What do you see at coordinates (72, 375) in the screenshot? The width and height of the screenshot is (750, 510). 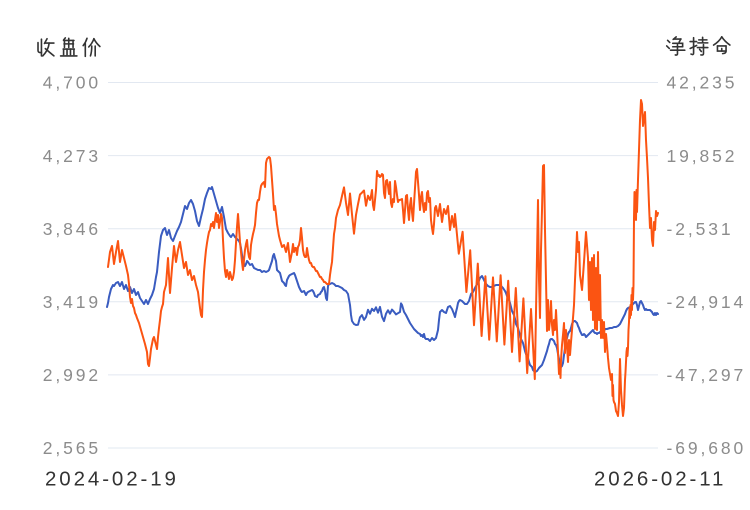 I see `svg-text: 2,992` at bounding box center [72, 375].